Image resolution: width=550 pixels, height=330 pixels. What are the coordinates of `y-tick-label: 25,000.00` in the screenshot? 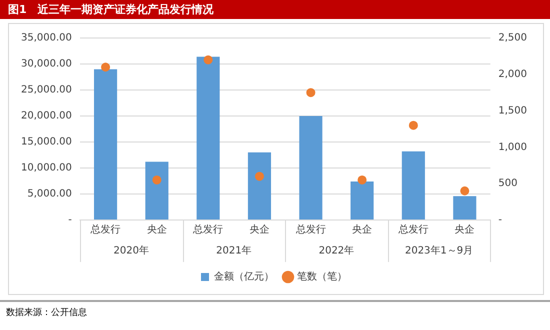 It's located at (46, 90).